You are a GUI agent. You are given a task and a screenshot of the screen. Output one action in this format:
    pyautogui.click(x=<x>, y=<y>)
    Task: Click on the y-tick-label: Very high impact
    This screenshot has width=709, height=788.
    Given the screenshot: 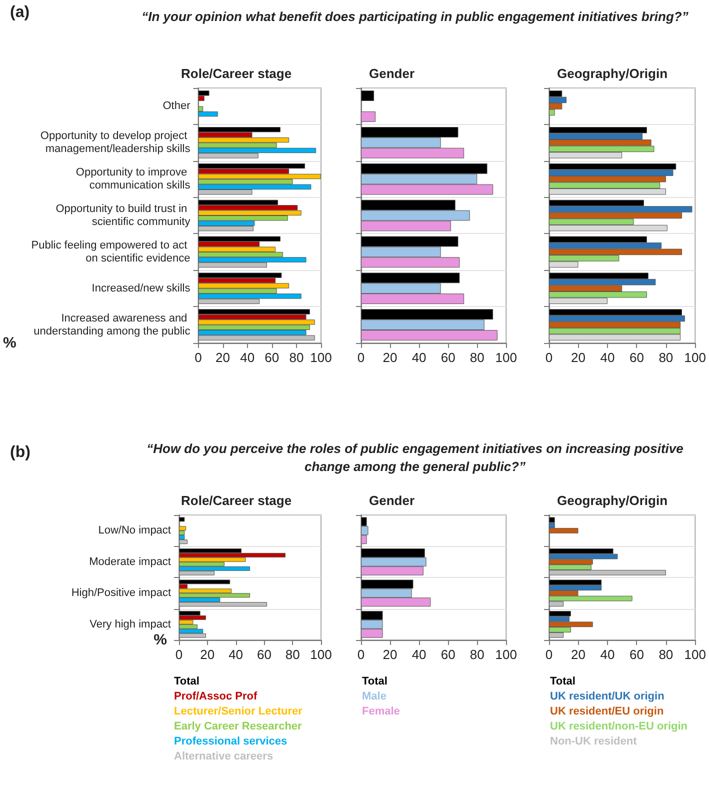 What is the action you would take?
    pyautogui.click(x=130, y=624)
    